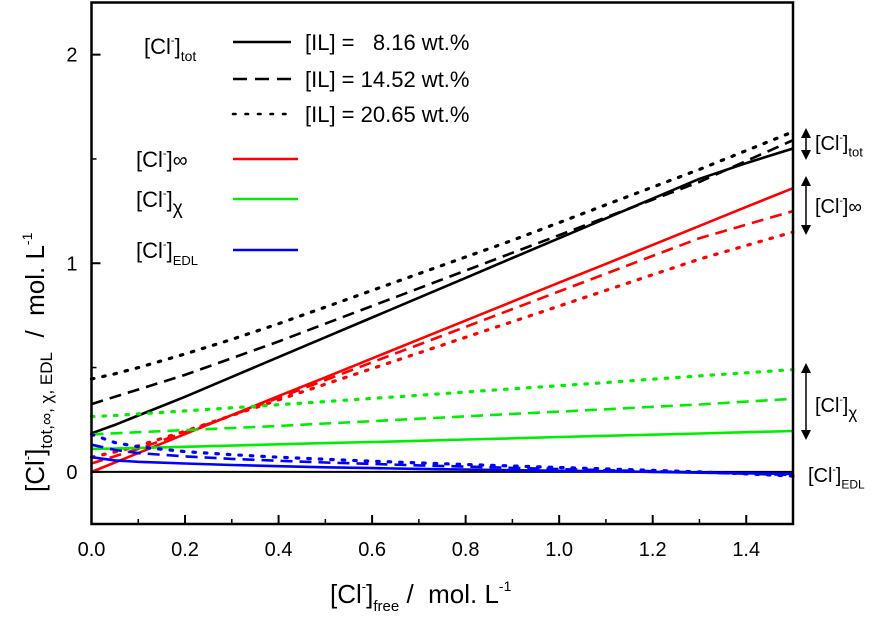 The width and height of the screenshot is (879, 627). What do you see at coordinates (346, 594) in the screenshot?
I see `x-axis-label-main: [Cl` at bounding box center [346, 594].